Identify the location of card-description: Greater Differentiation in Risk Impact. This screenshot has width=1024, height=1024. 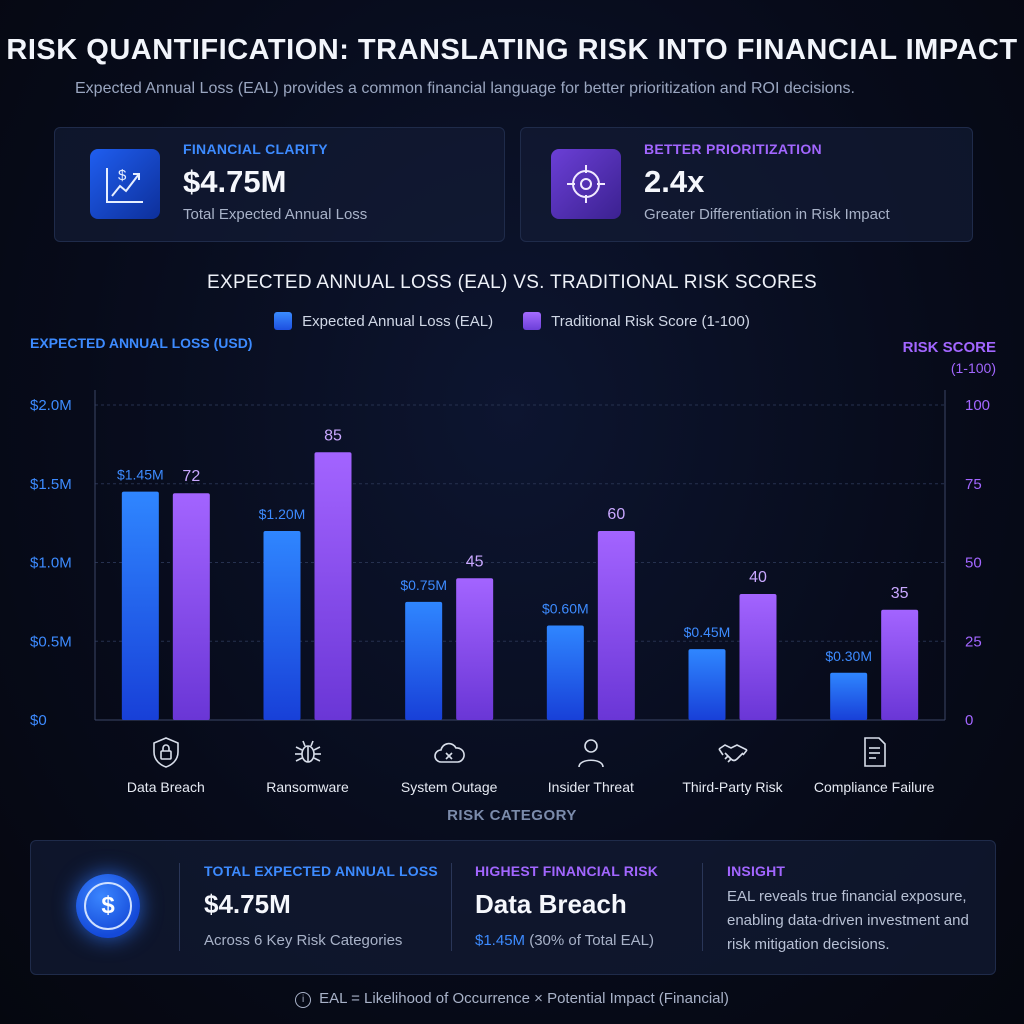
(767, 214).